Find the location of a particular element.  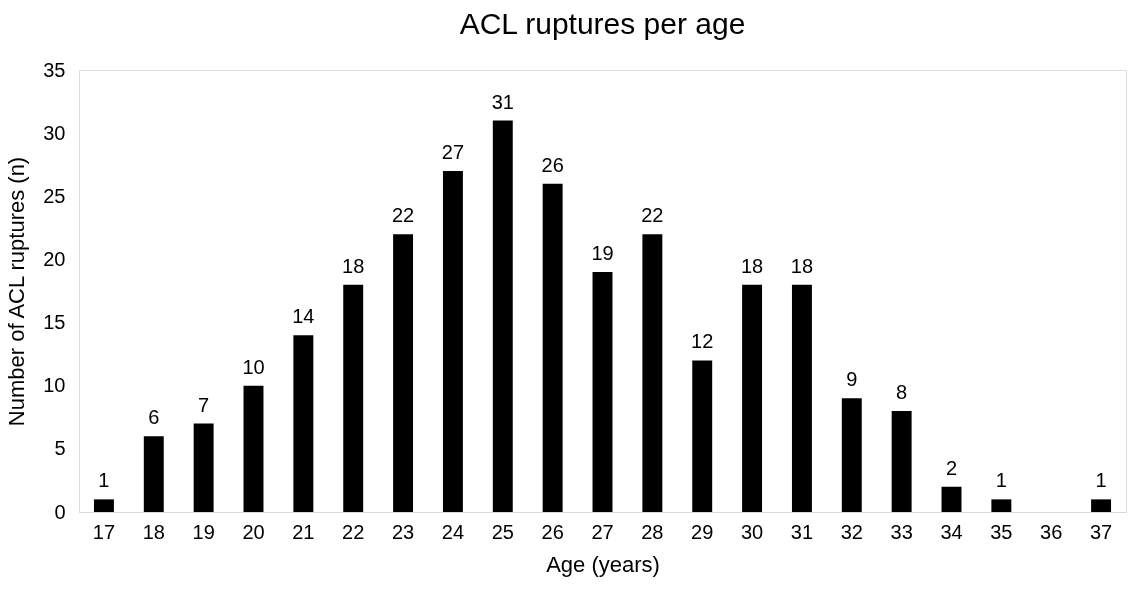

x-tick-label: 22 is located at coordinates (353, 531).